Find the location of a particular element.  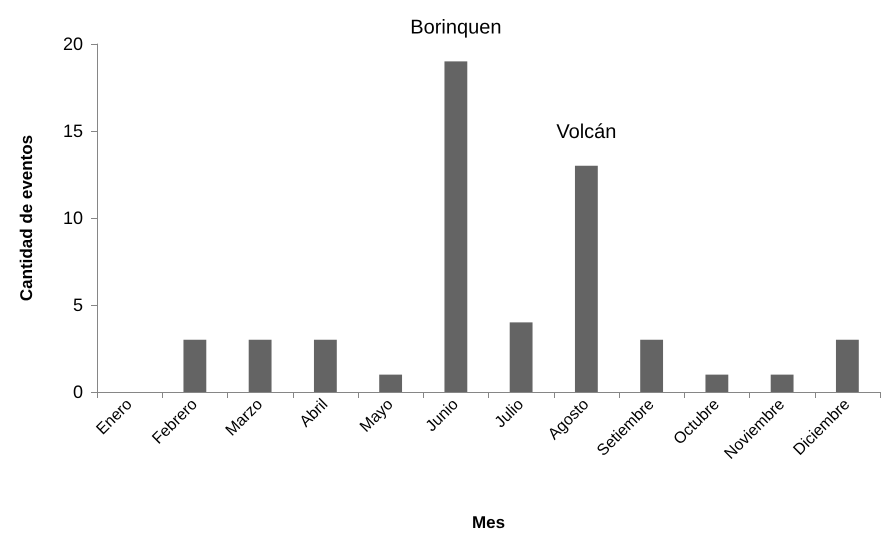

y-tick-label: 10 is located at coordinates (72, 218).